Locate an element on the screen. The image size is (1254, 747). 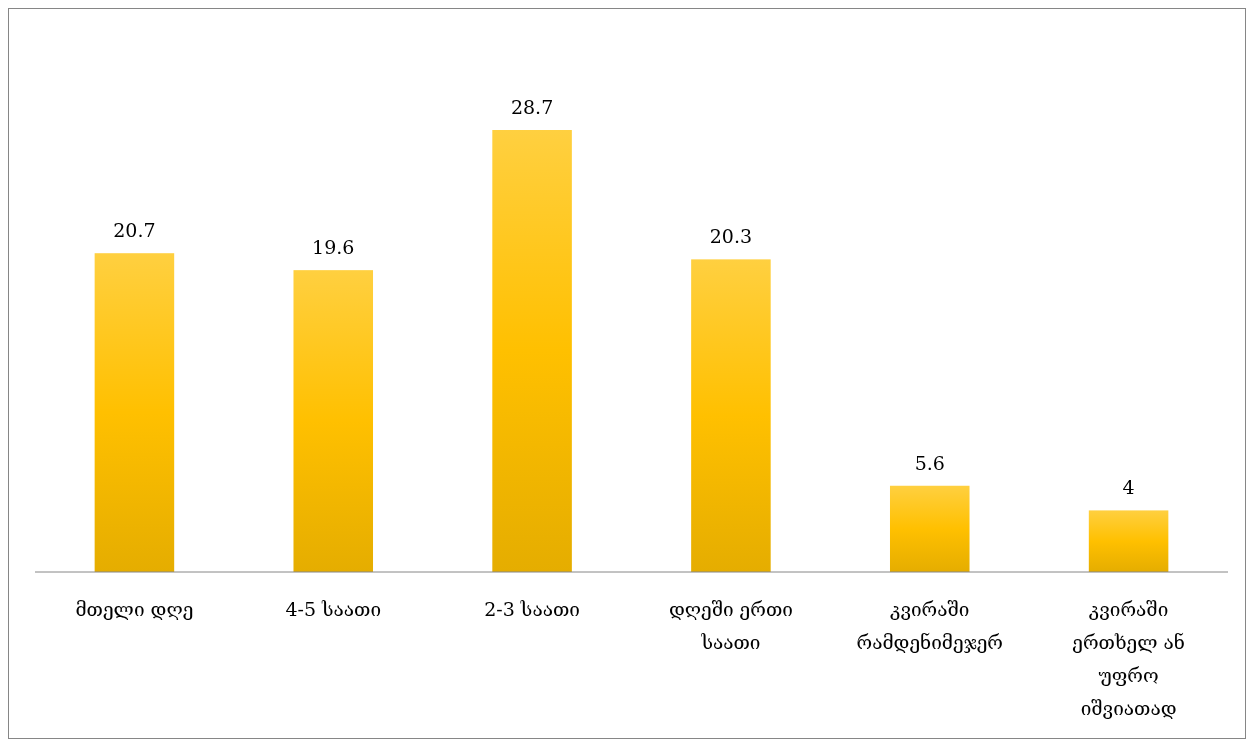
data-label: 20.3 is located at coordinates (731, 236).